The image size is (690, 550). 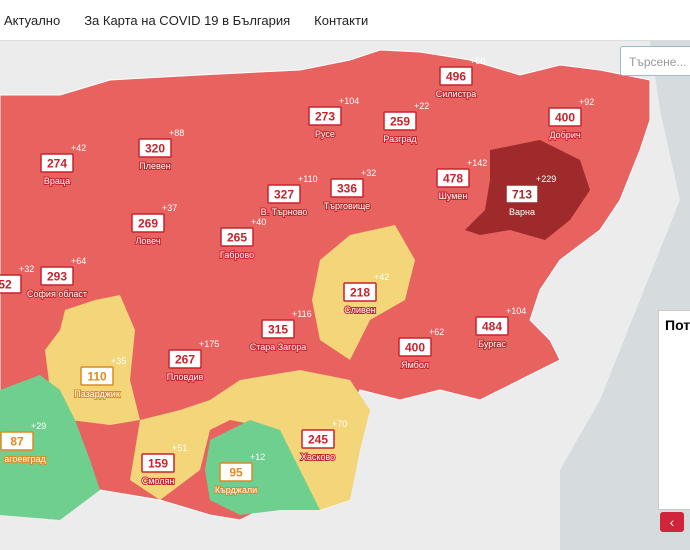 What do you see at coordinates (25, 459) in the screenshot?
I see `region-name: агоевград` at bounding box center [25, 459].